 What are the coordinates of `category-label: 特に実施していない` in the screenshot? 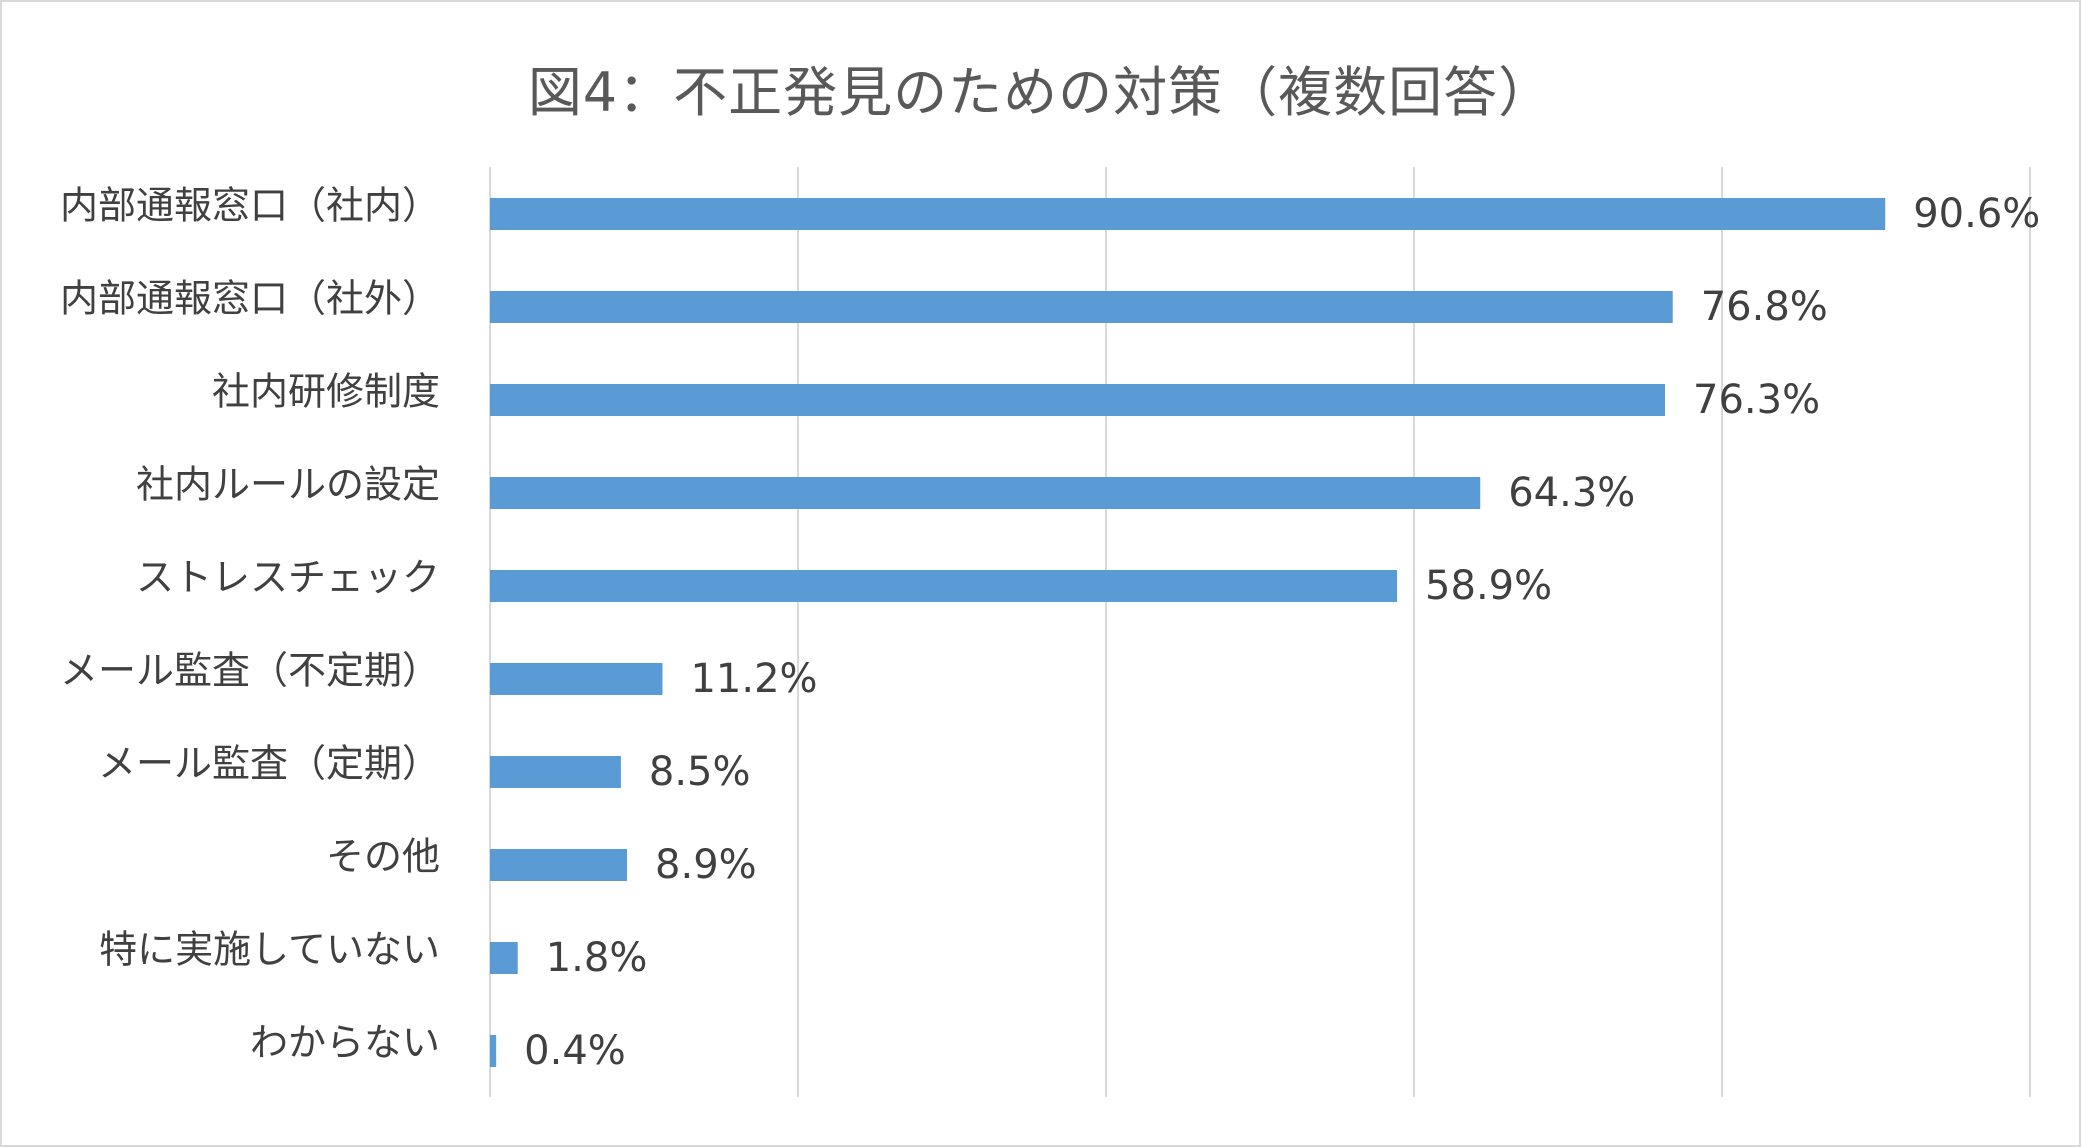 It's located at (269, 950).